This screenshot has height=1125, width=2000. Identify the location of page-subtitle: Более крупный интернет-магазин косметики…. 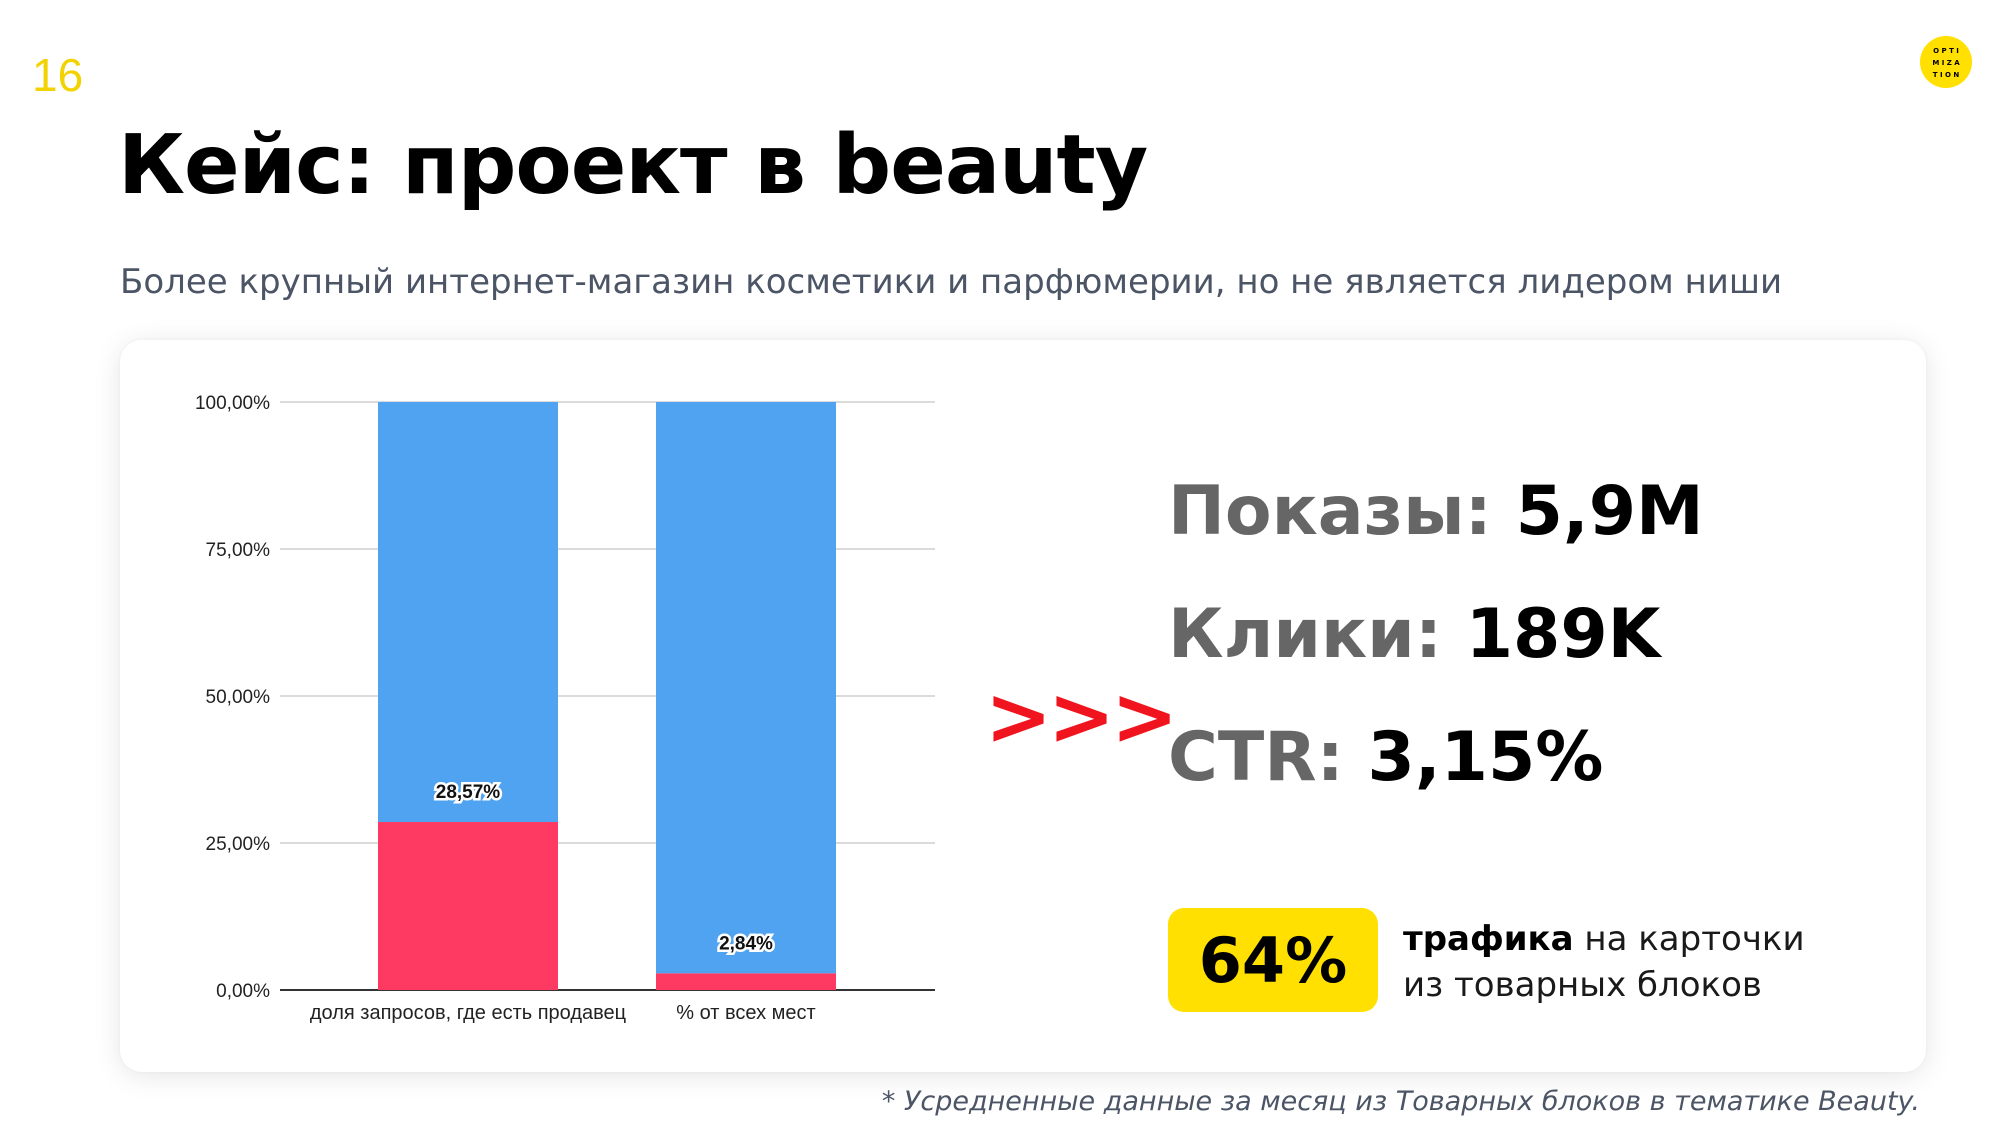
(951, 282).